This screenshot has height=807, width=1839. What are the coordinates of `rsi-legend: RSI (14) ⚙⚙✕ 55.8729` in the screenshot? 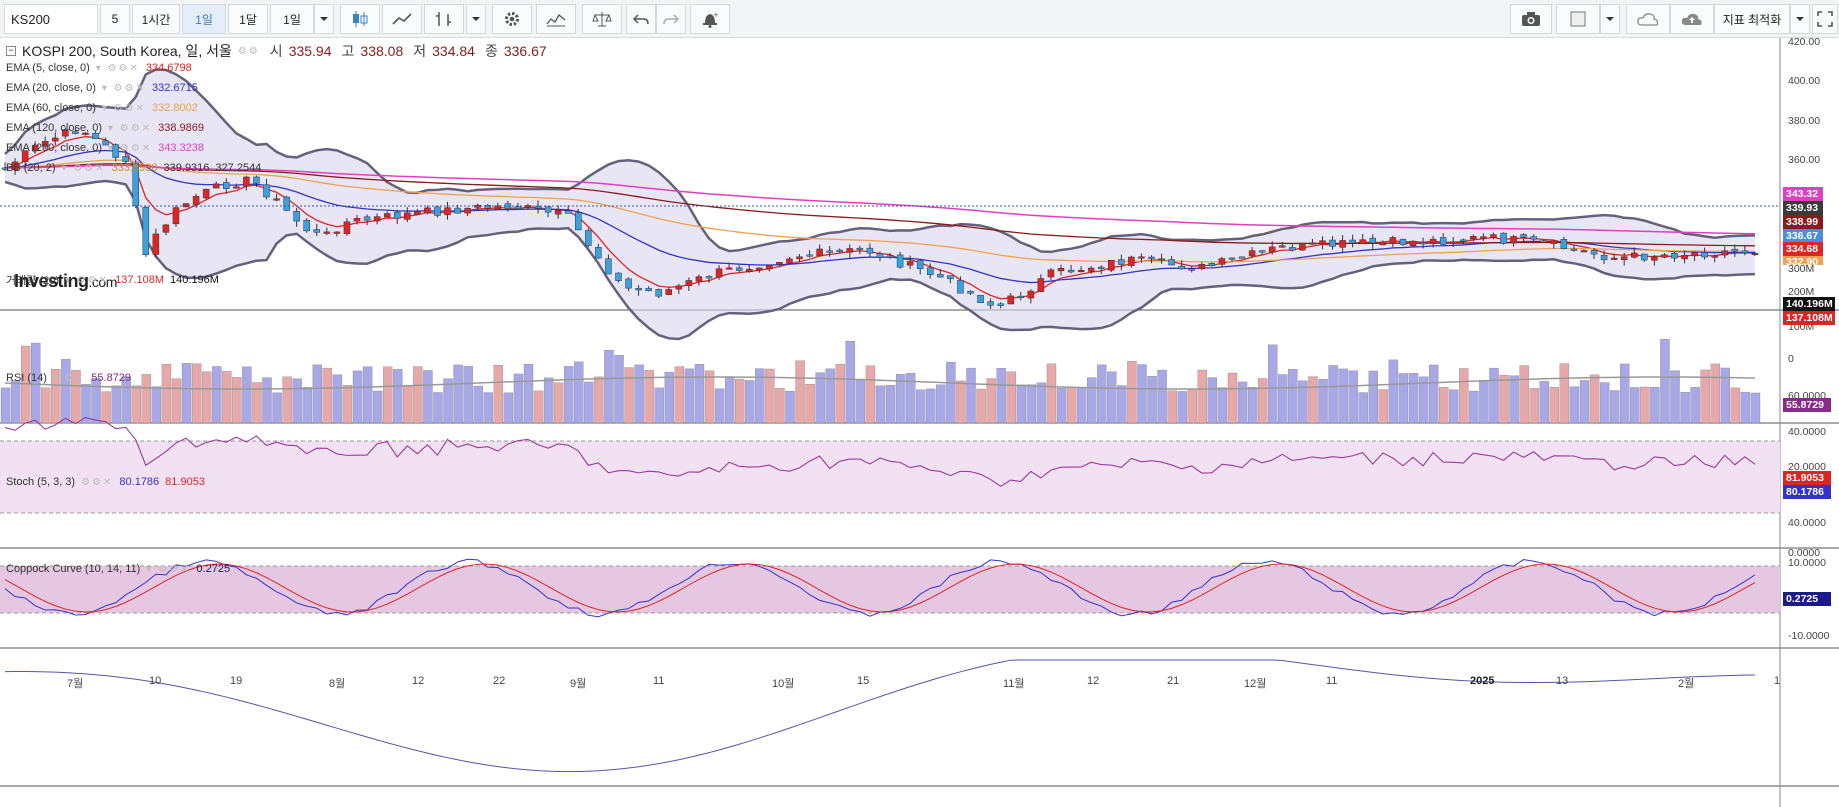 It's located at (68, 378).